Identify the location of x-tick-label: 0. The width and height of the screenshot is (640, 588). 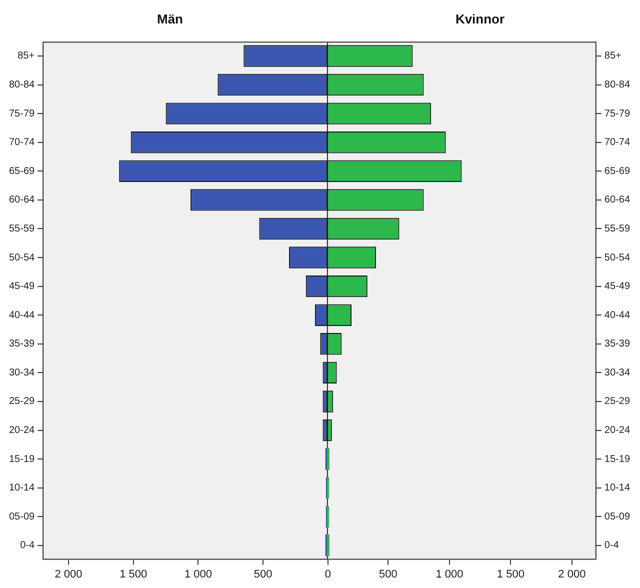
(328, 574).